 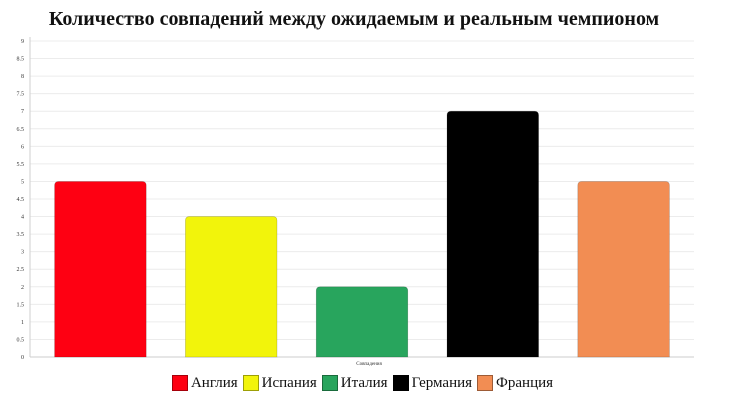 What do you see at coordinates (21, 340) in the screenshot?
I see `y-tick-label: 0.5` at bounding box center [21, 340].